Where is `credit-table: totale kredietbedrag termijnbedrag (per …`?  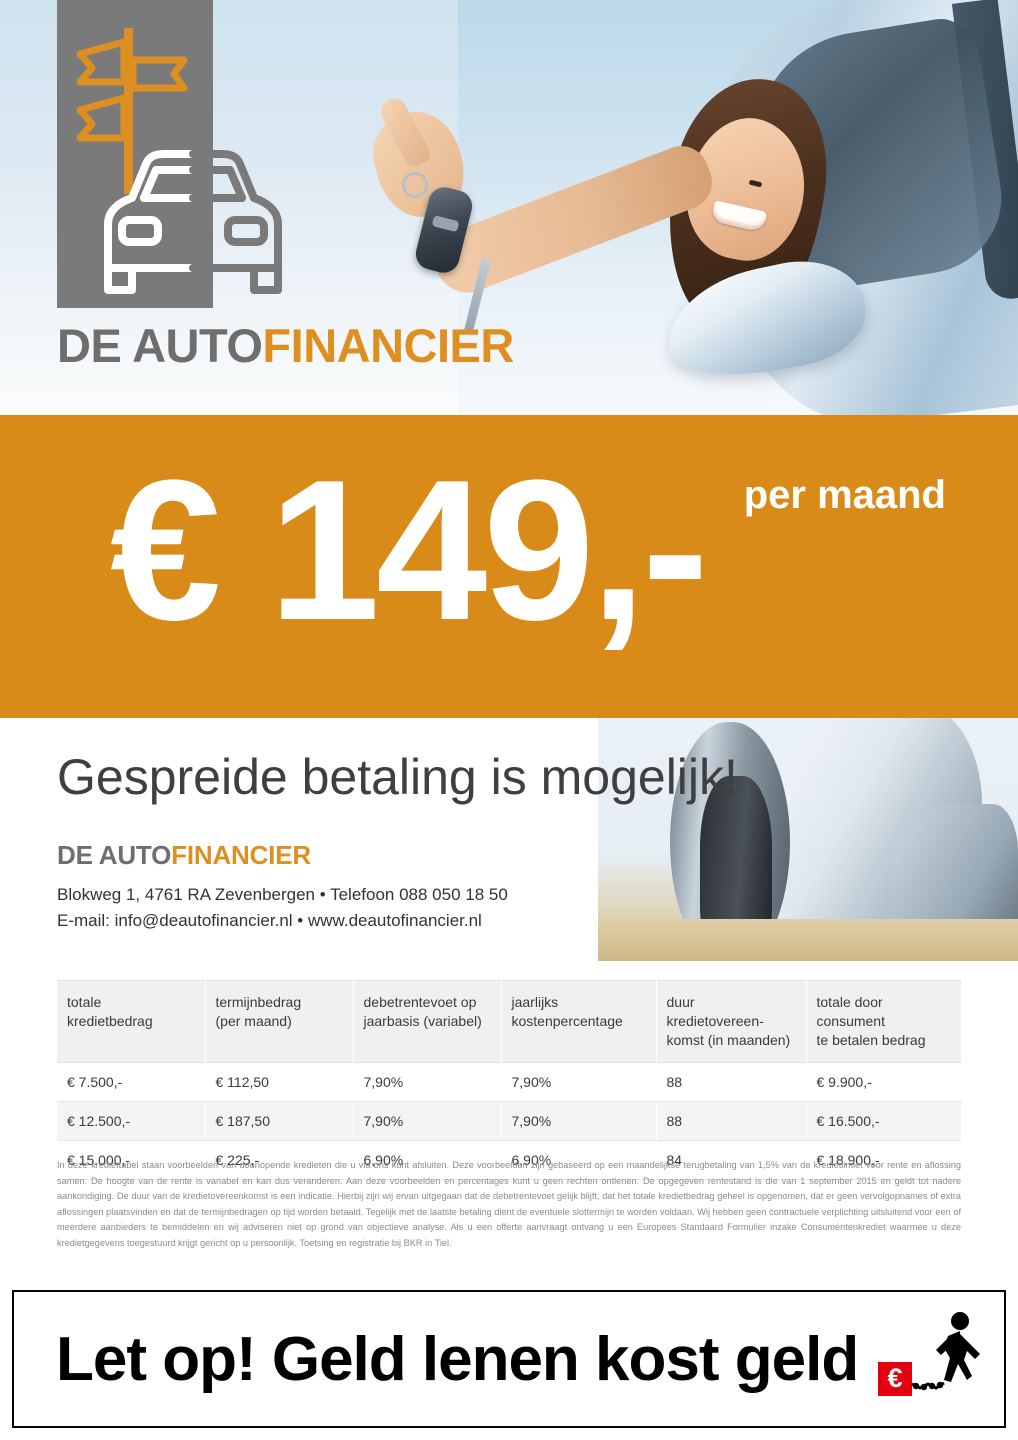
credit-table: totale kredietbedrag termijnbedrag (per … is located at coordinates (509, 1080).